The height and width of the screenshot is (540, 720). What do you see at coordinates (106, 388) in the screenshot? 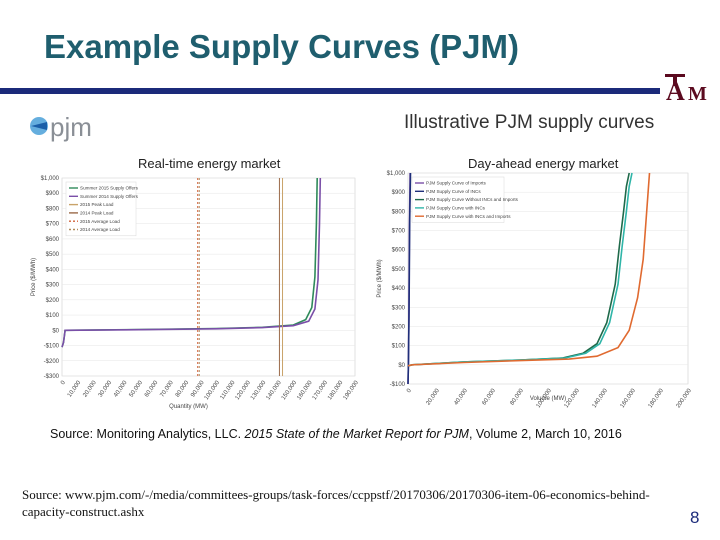
I see `x-tick-label: 30,000` at bounding box center [106, 388].